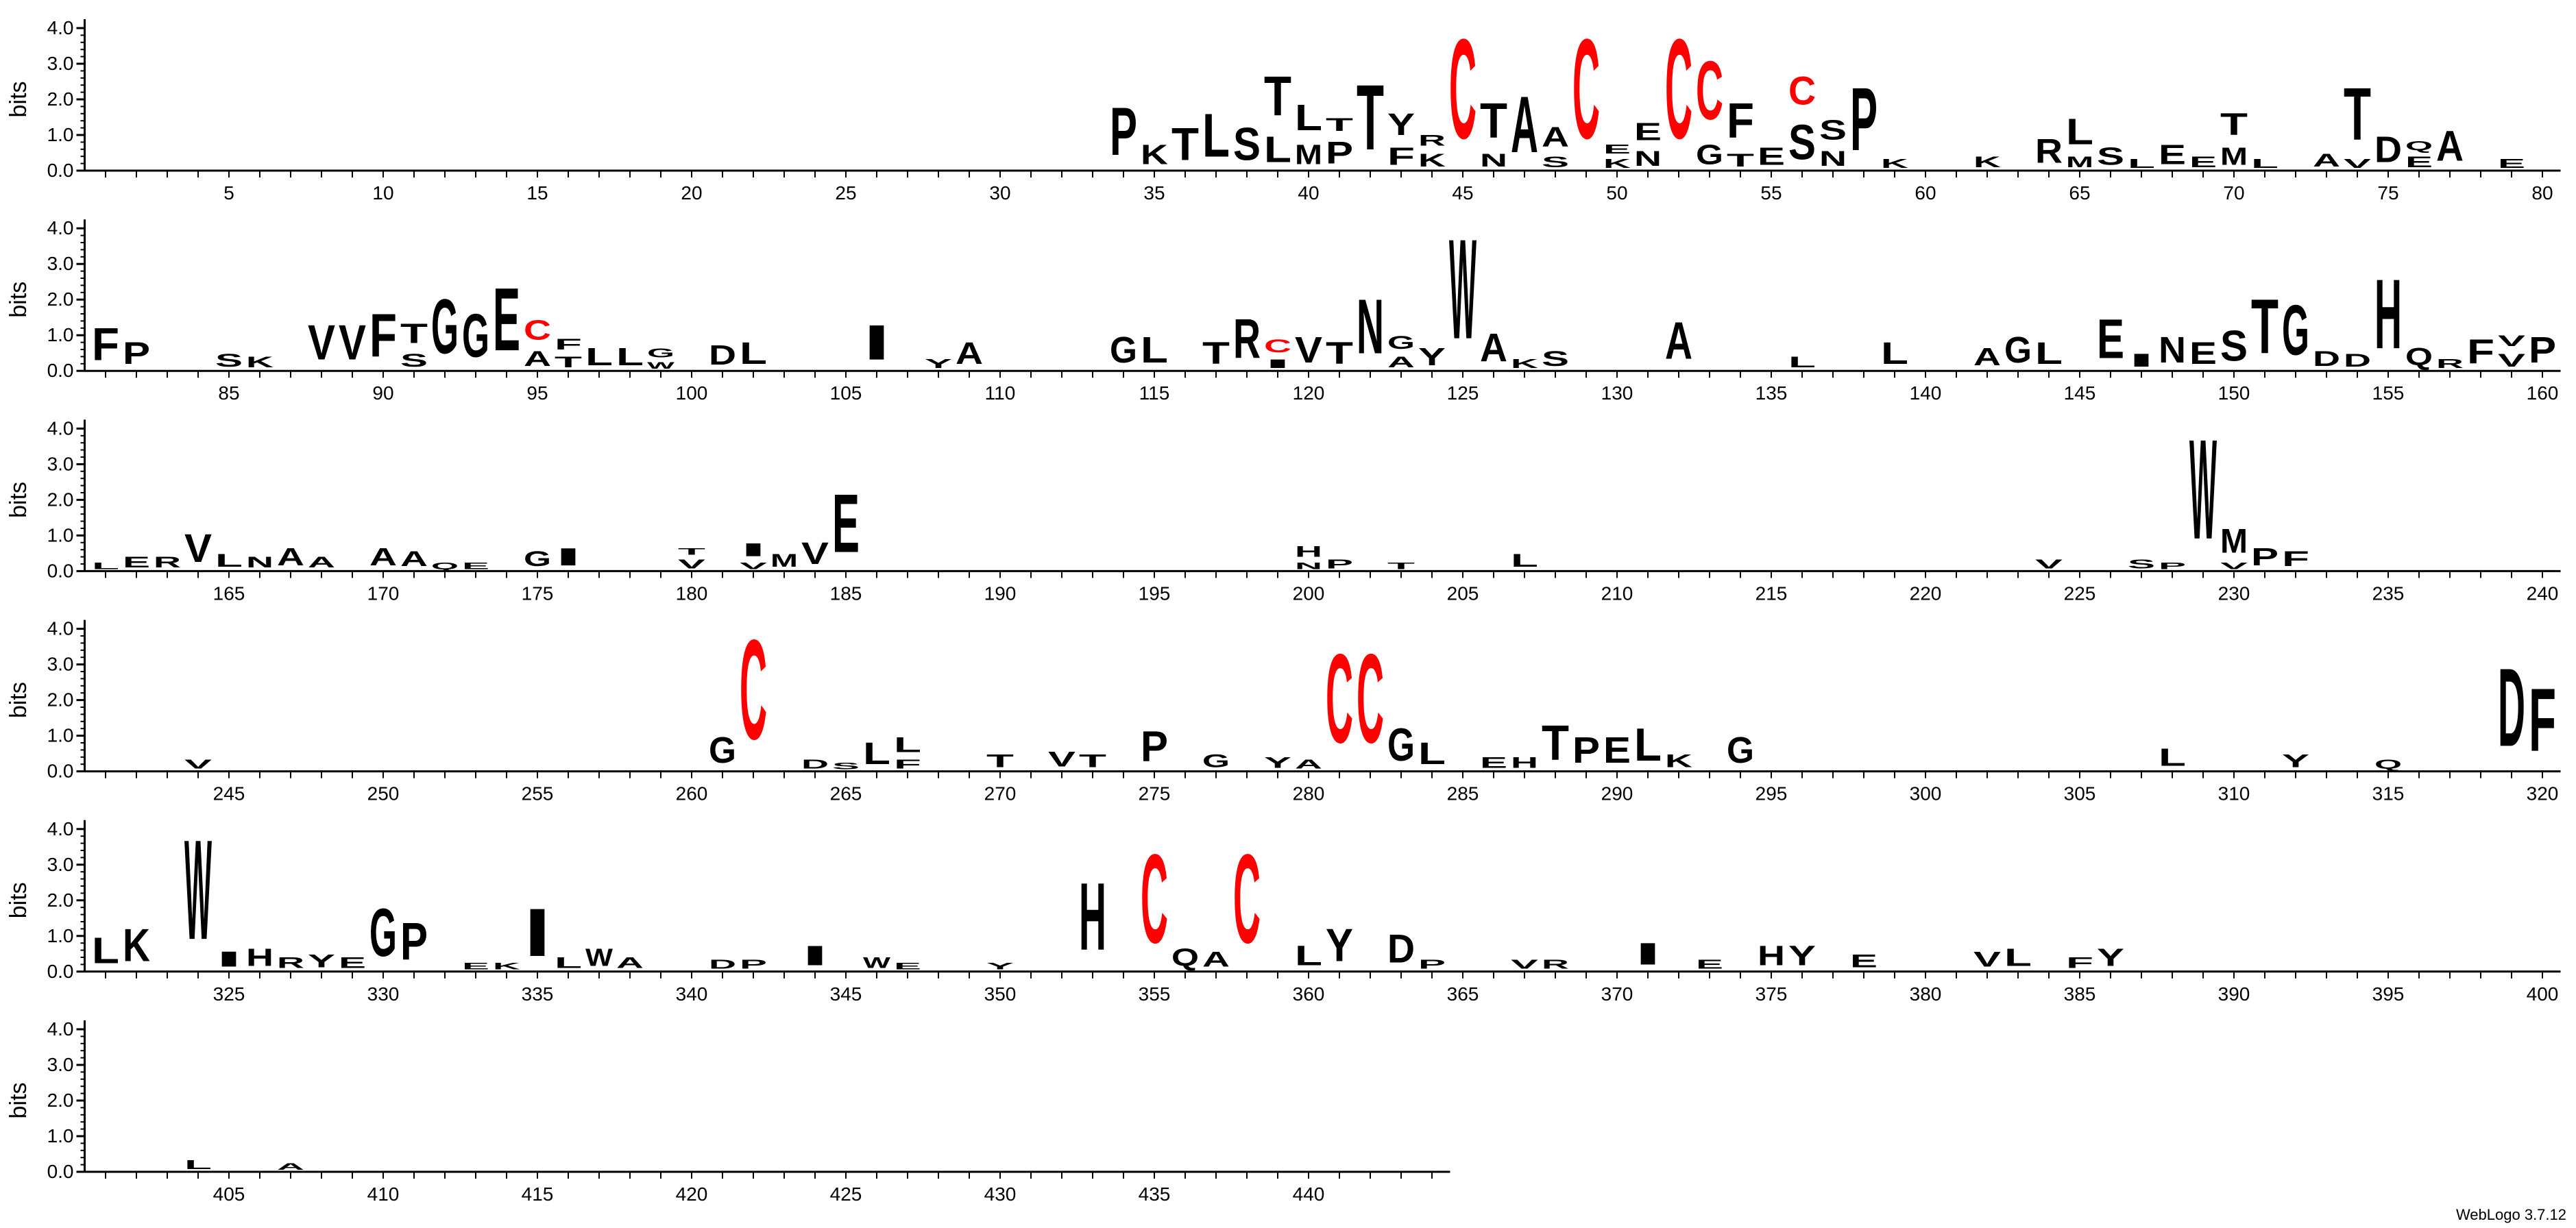 Image resolution: width=2576 pixels, height=1228 pixels. What do you see at coordinates (1926, 794) in the screenshot?
I see `x-tick-label: 300` at bounding box center [1926, 794].